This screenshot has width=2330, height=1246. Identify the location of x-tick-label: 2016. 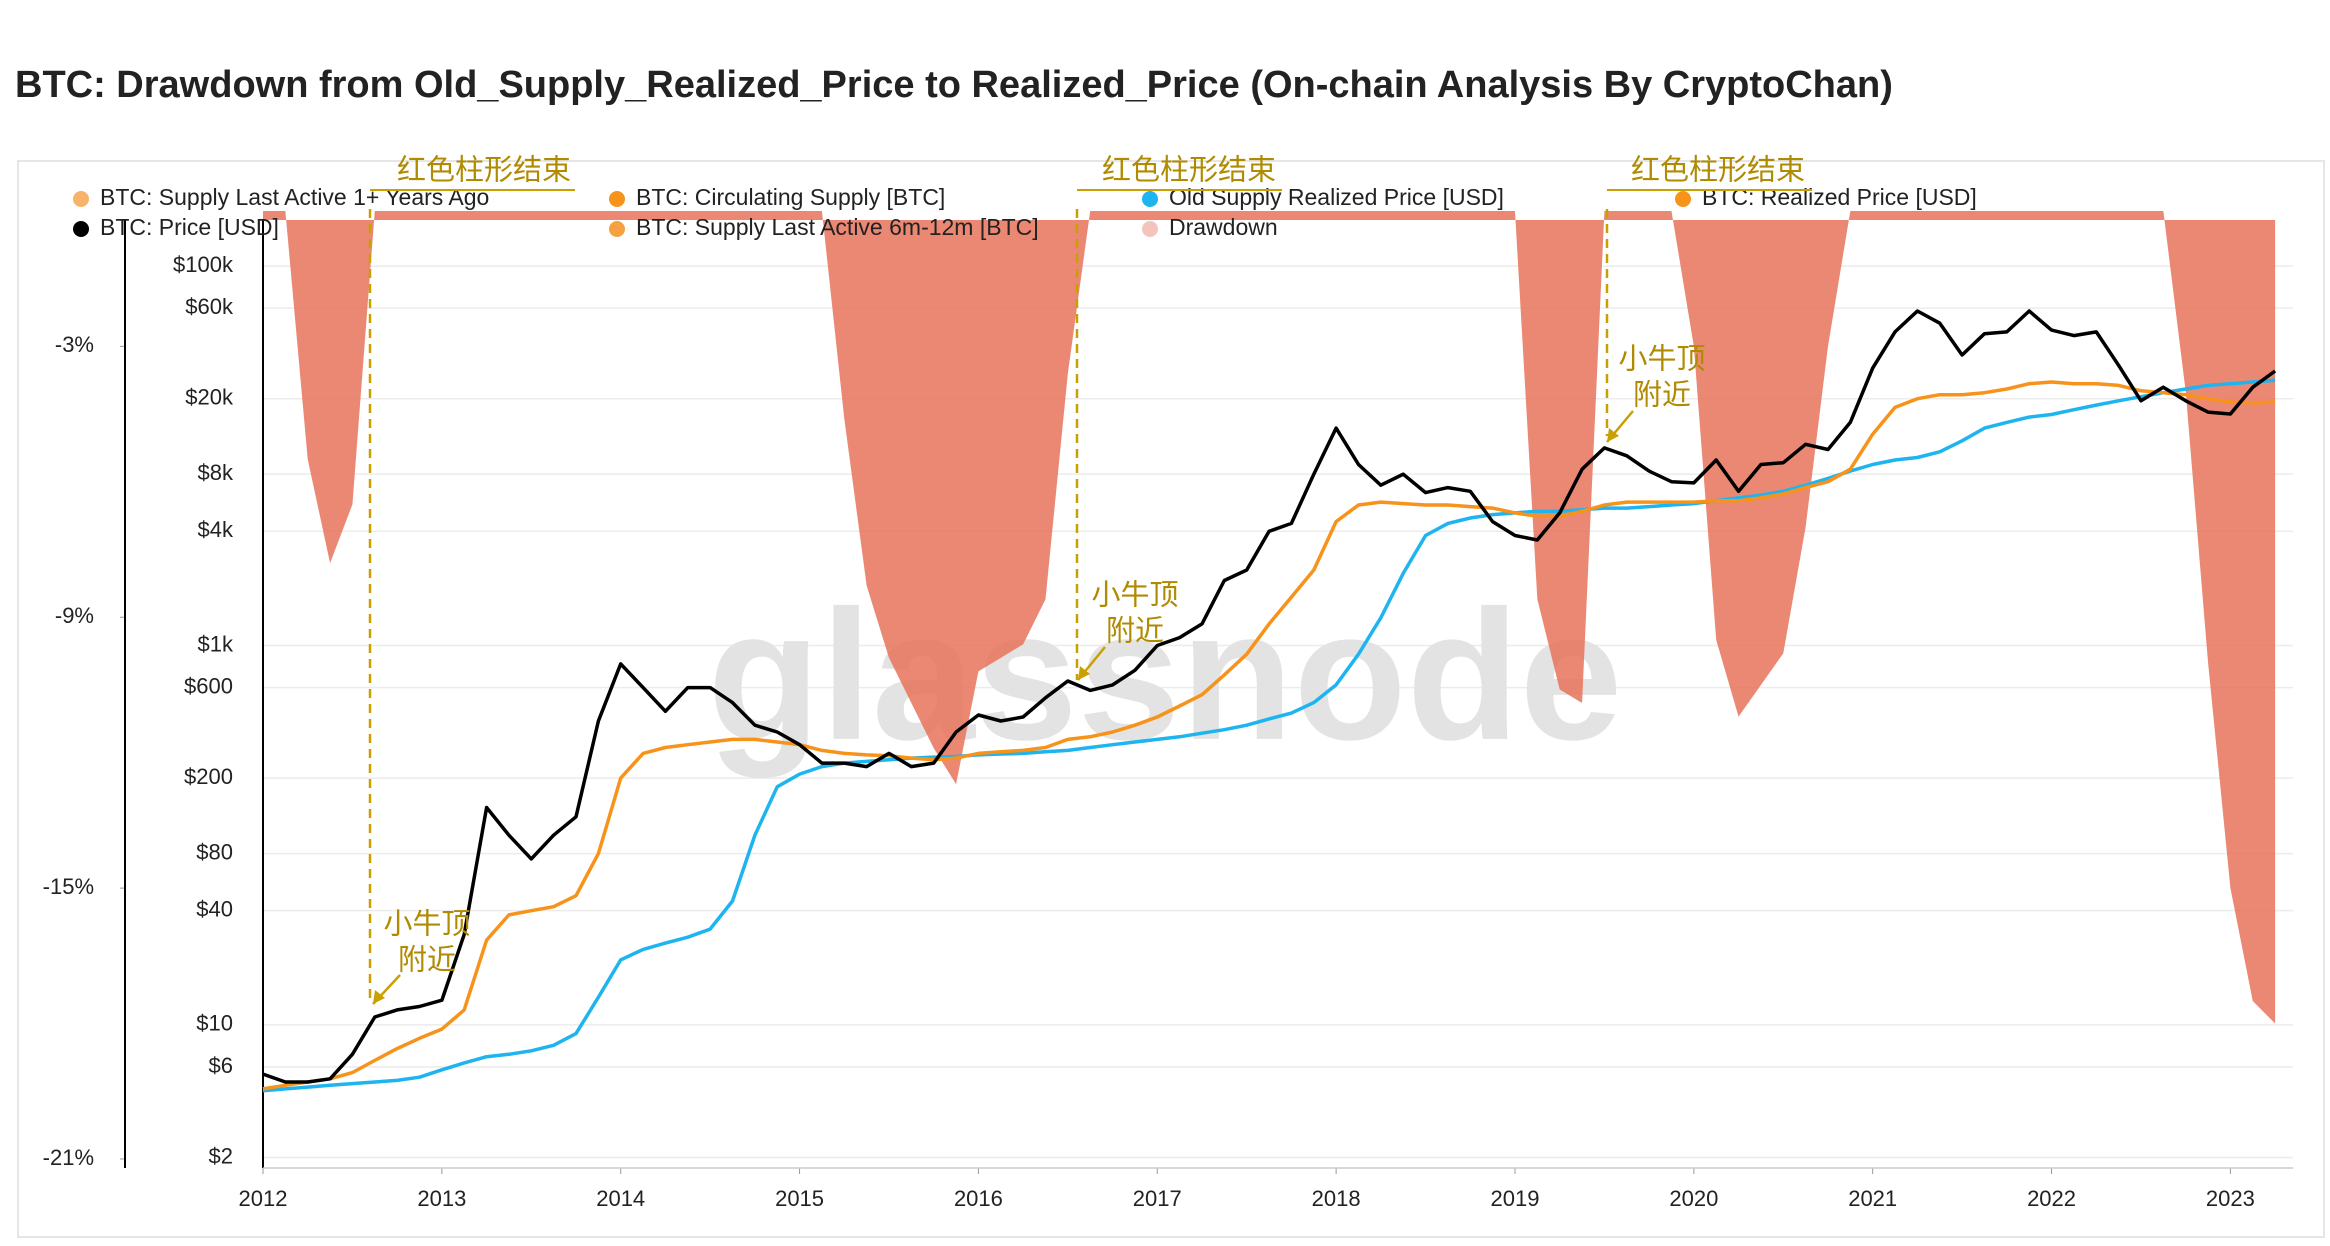
(978, 1198).